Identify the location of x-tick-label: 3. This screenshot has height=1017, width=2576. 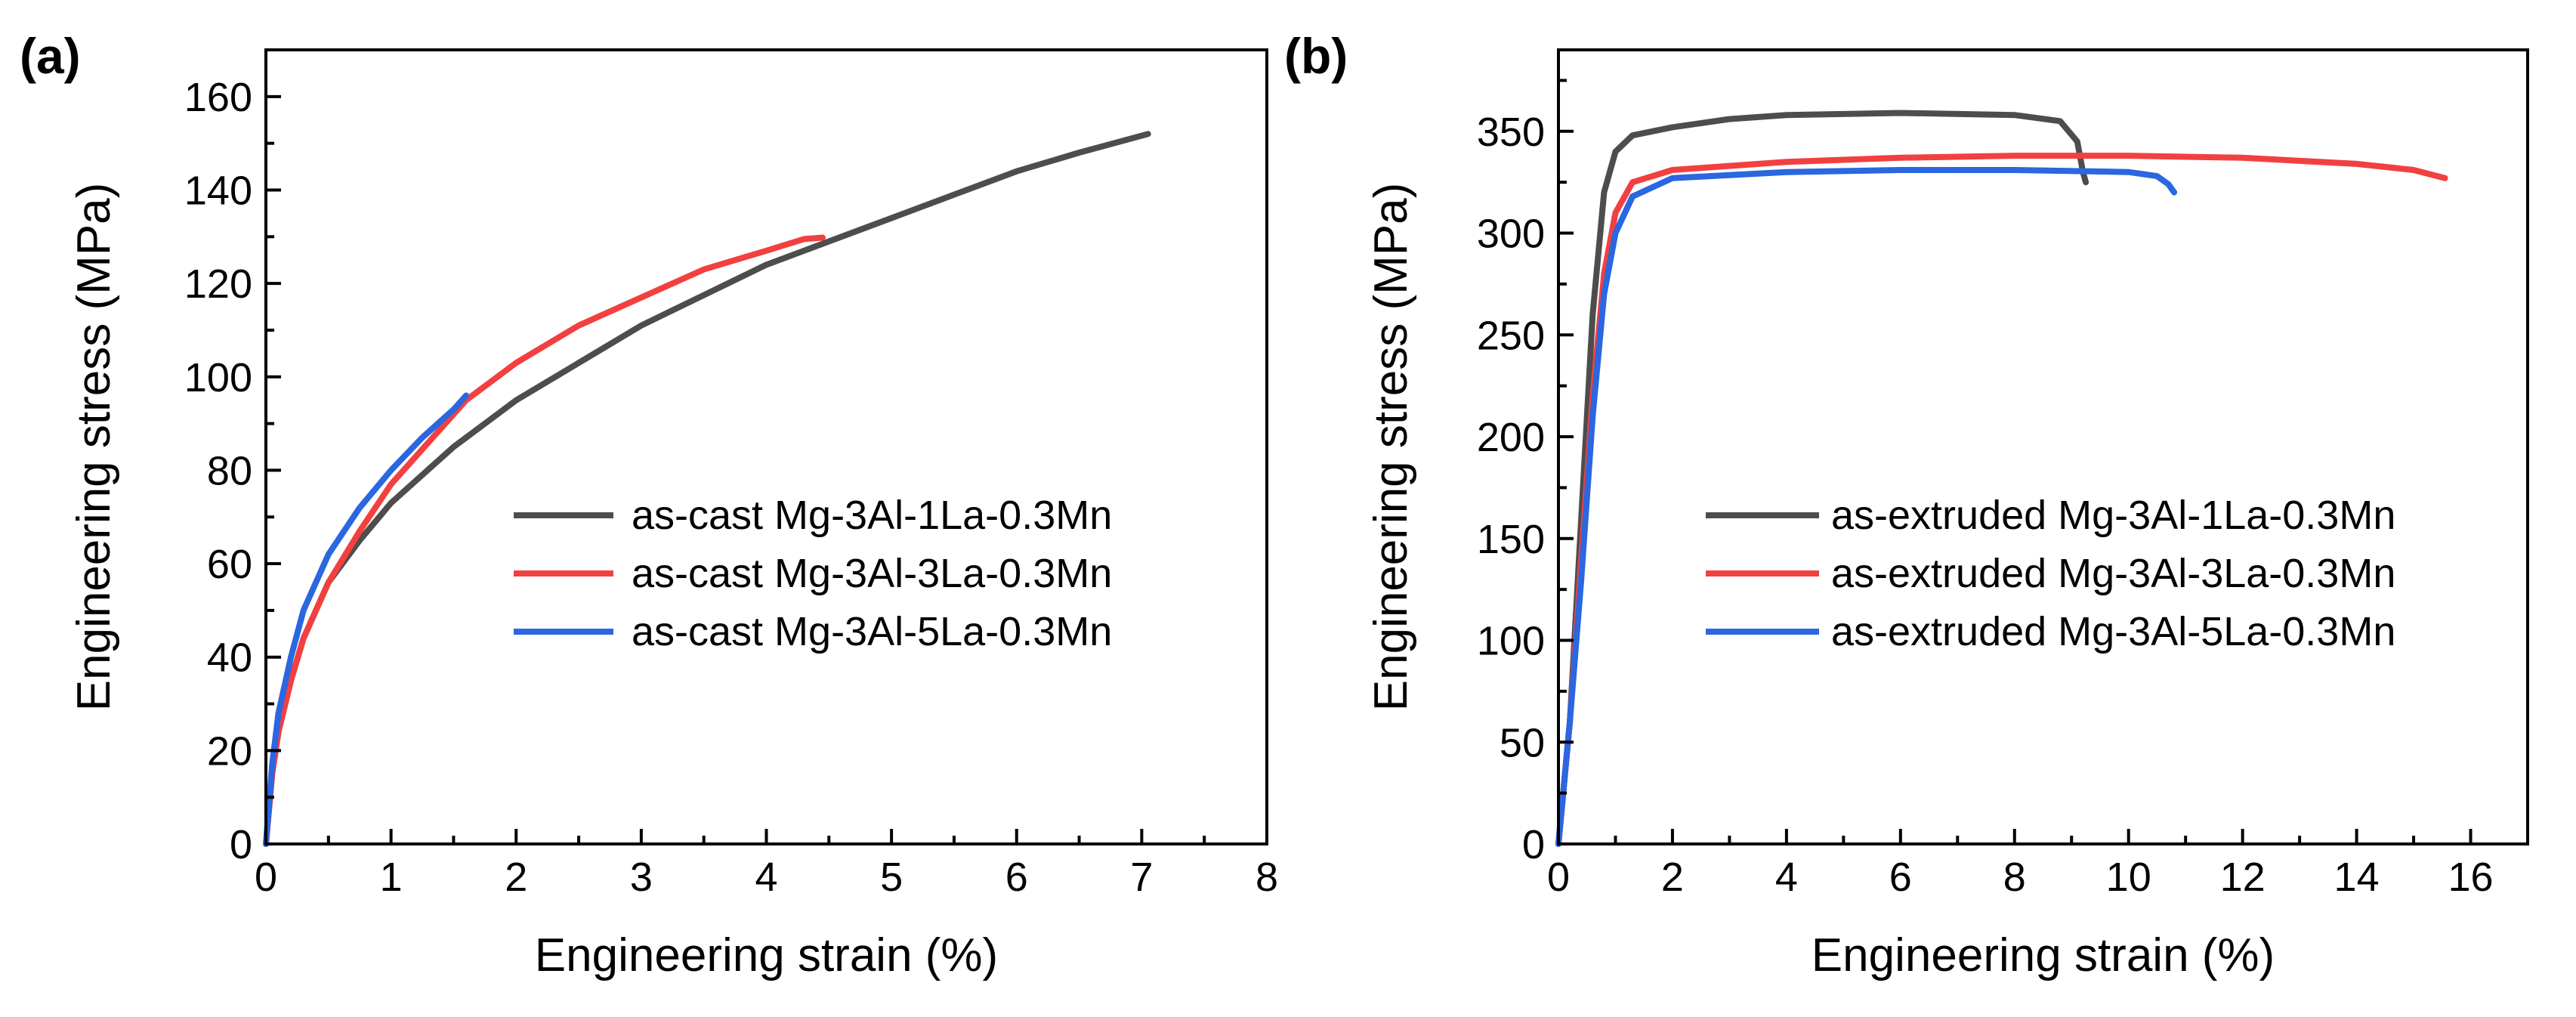
(641, 877).